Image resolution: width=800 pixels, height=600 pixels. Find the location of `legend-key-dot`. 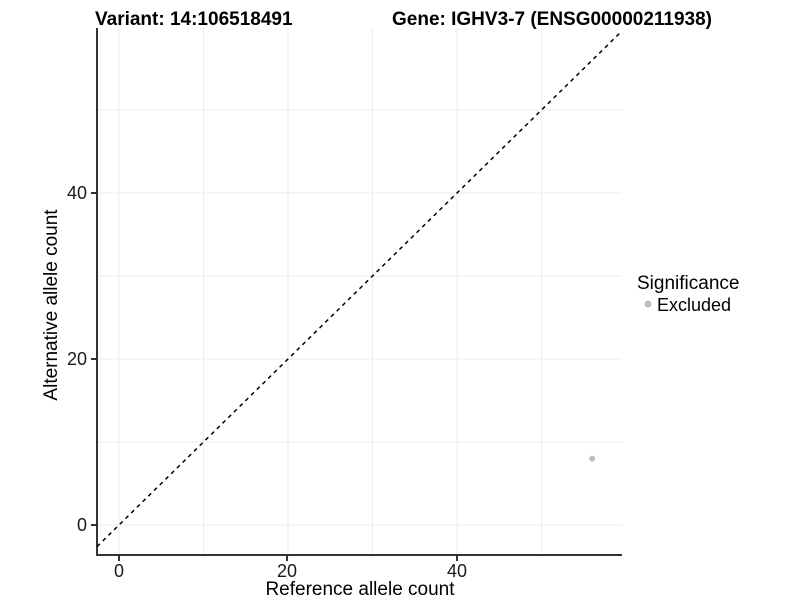

legend-key-dot is located at coordinates (648, 304).